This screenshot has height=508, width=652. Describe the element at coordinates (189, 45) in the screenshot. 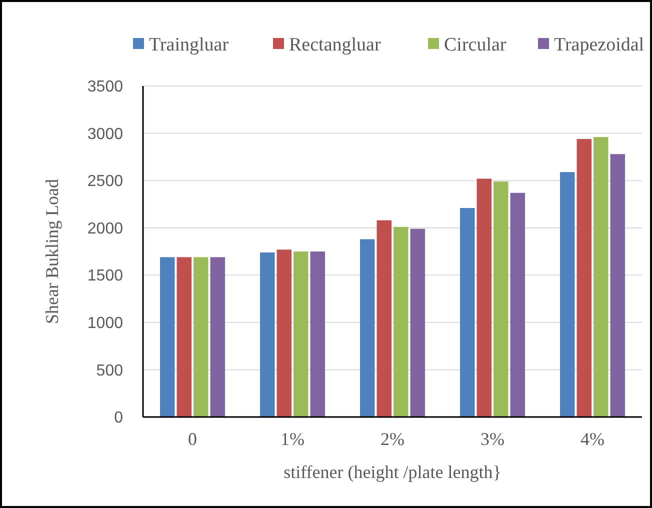

I see `legend-label: Traingluar` at that location.